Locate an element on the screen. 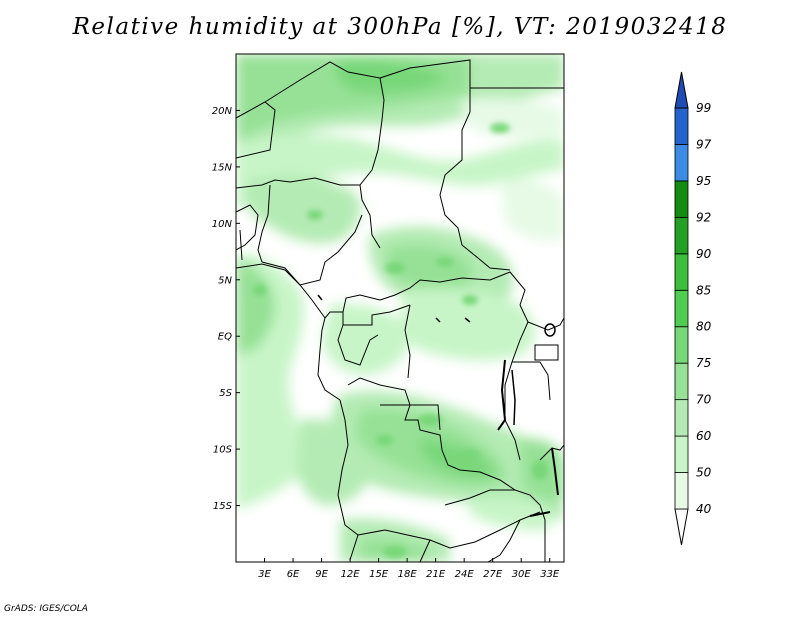 The width and height of the screenshot is (800, 618). colorbar-label: 95 is located at coordinates (703, 181).